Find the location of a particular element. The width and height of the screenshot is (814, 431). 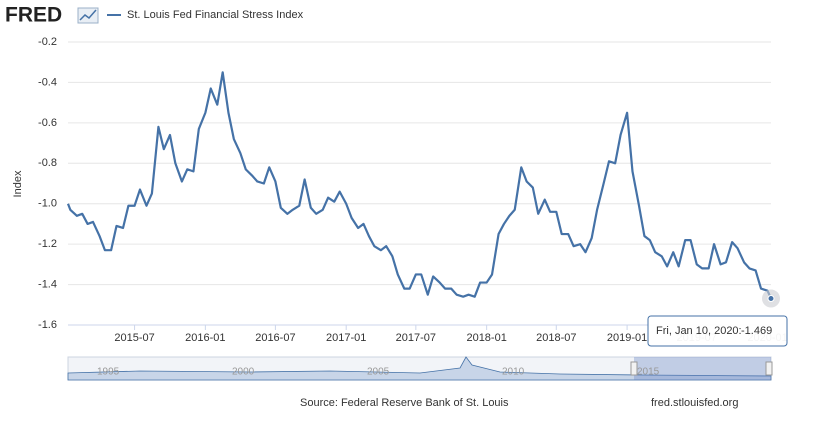

y-tick-label: -1.2 is located at coordinates (47, 244).